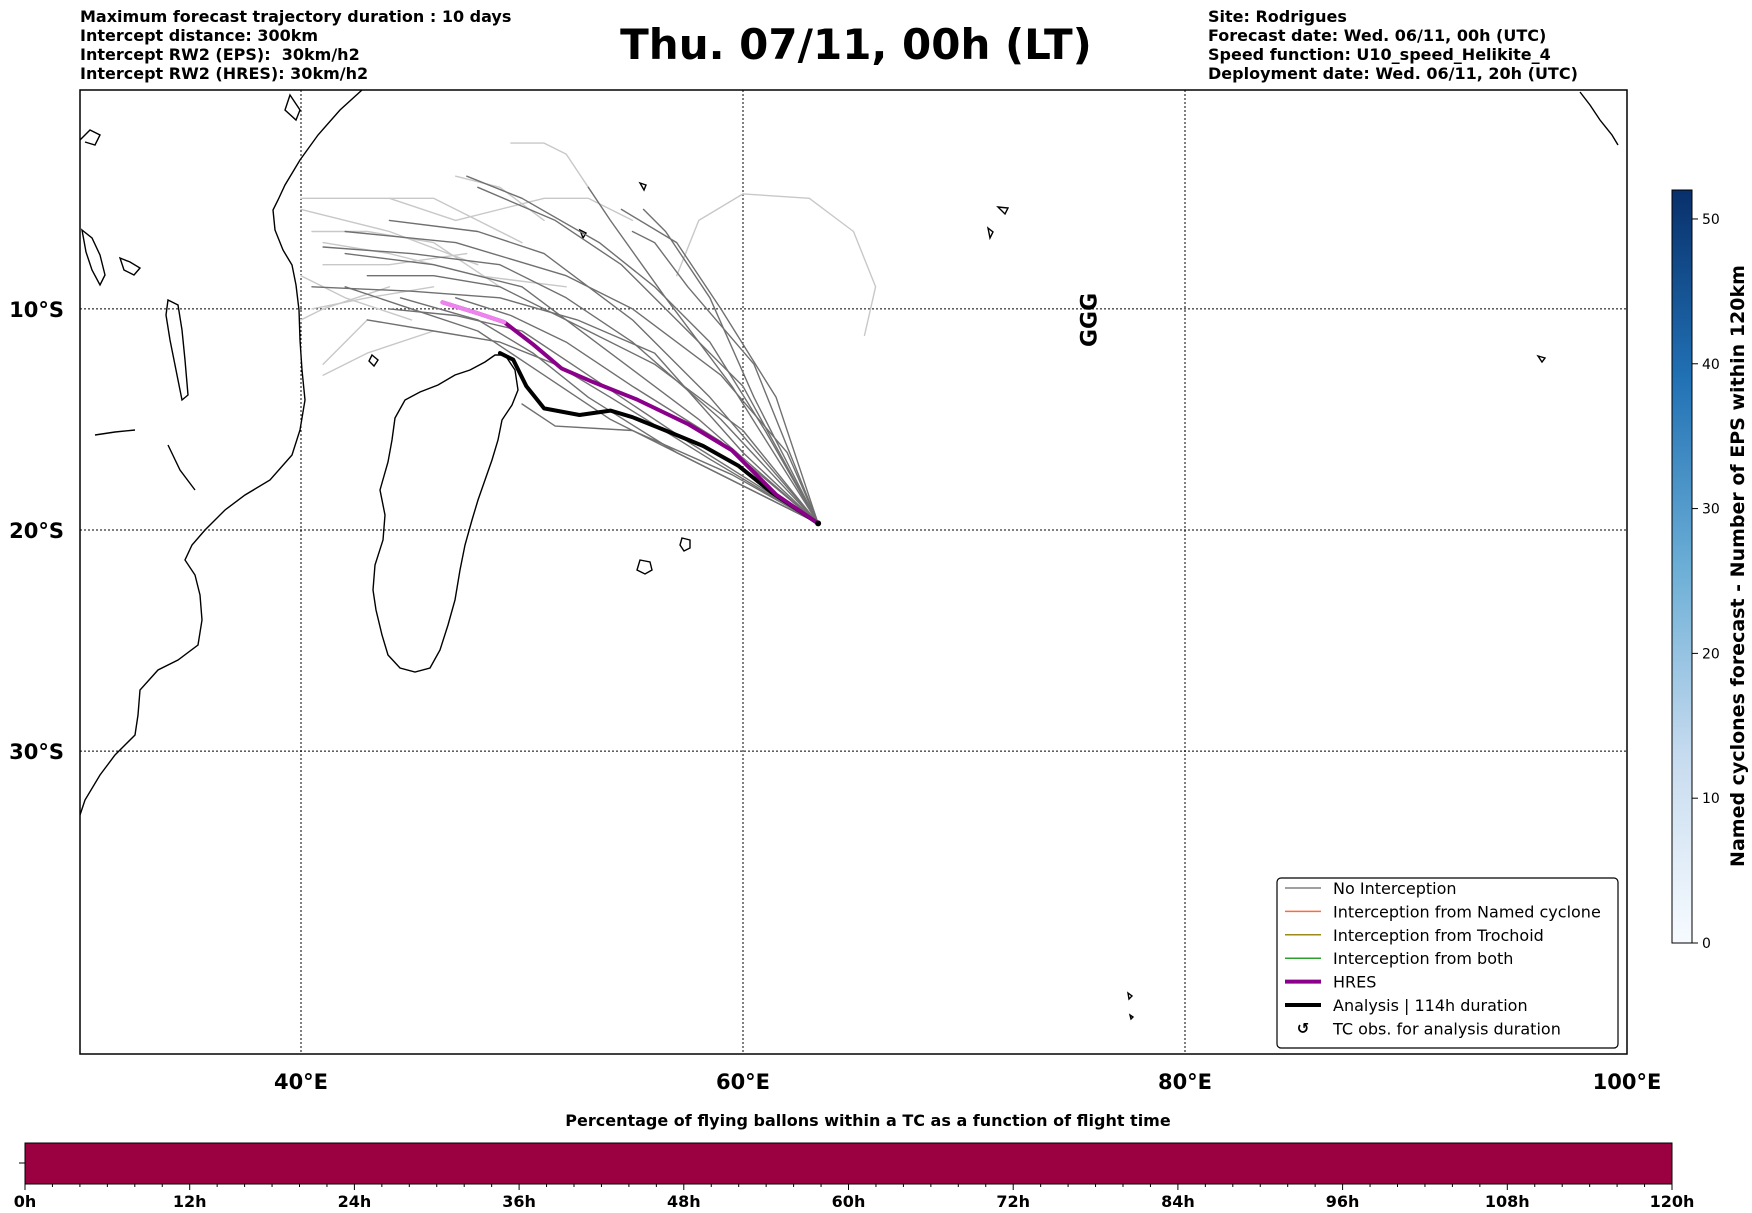 The height and width of the screenshot is (1213, 1752). Describe the element at coordinates (684, 1201) in the screenshot. I see `flight-time-tick-label: 48h` at that location.